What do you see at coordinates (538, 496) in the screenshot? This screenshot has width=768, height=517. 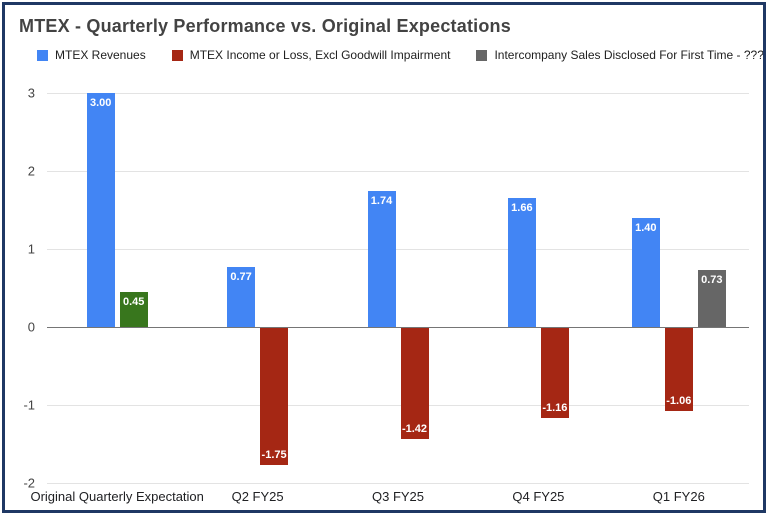 I see `x-category-label: Q4 FY25` at bounding box center [538, 496].